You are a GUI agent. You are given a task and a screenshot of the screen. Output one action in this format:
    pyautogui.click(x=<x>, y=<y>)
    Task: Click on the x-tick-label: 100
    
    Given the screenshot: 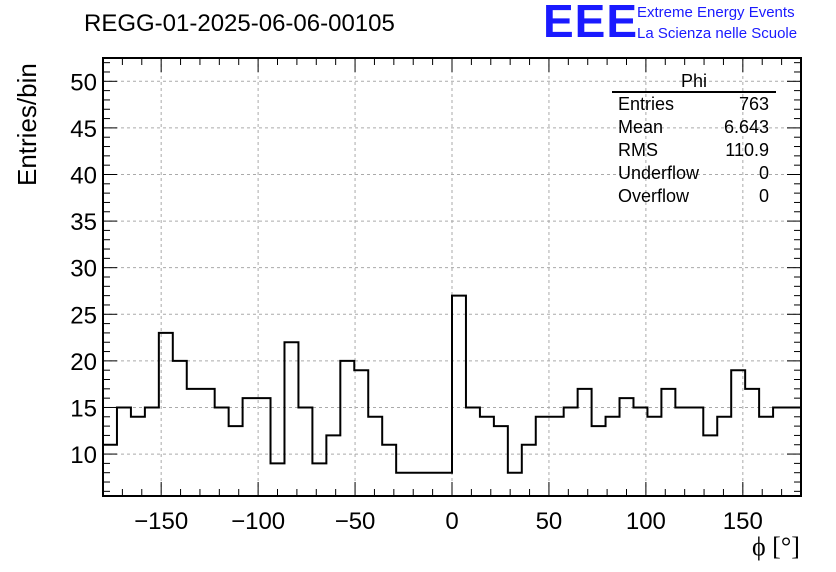 What is the action you would take?
    pyautogui.click(x=646, y=521)
    